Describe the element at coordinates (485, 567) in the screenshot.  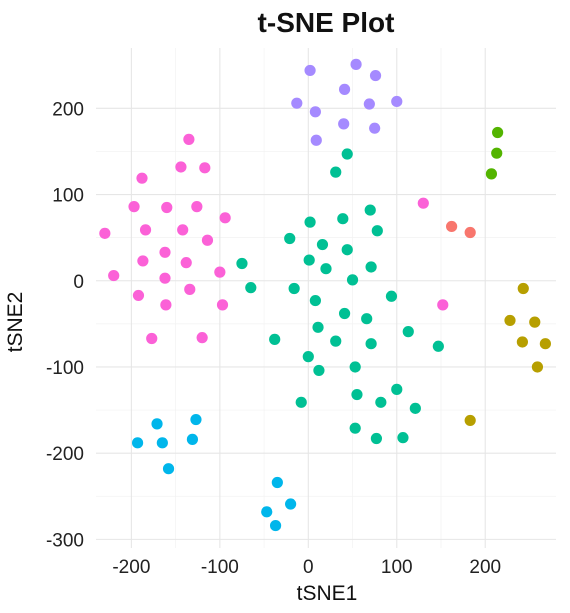
I see `x-tick-label: 200` at that location.